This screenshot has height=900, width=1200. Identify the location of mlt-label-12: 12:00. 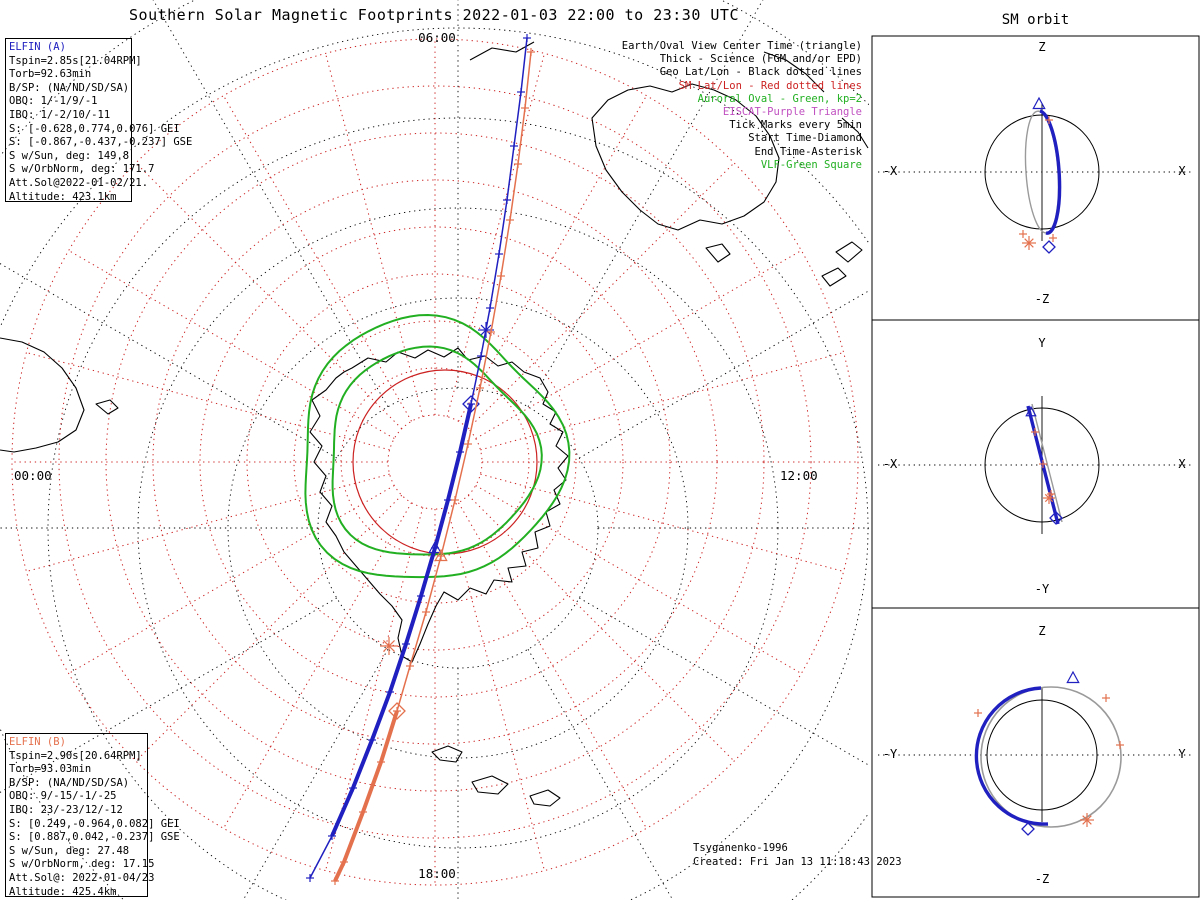
(799, 475).